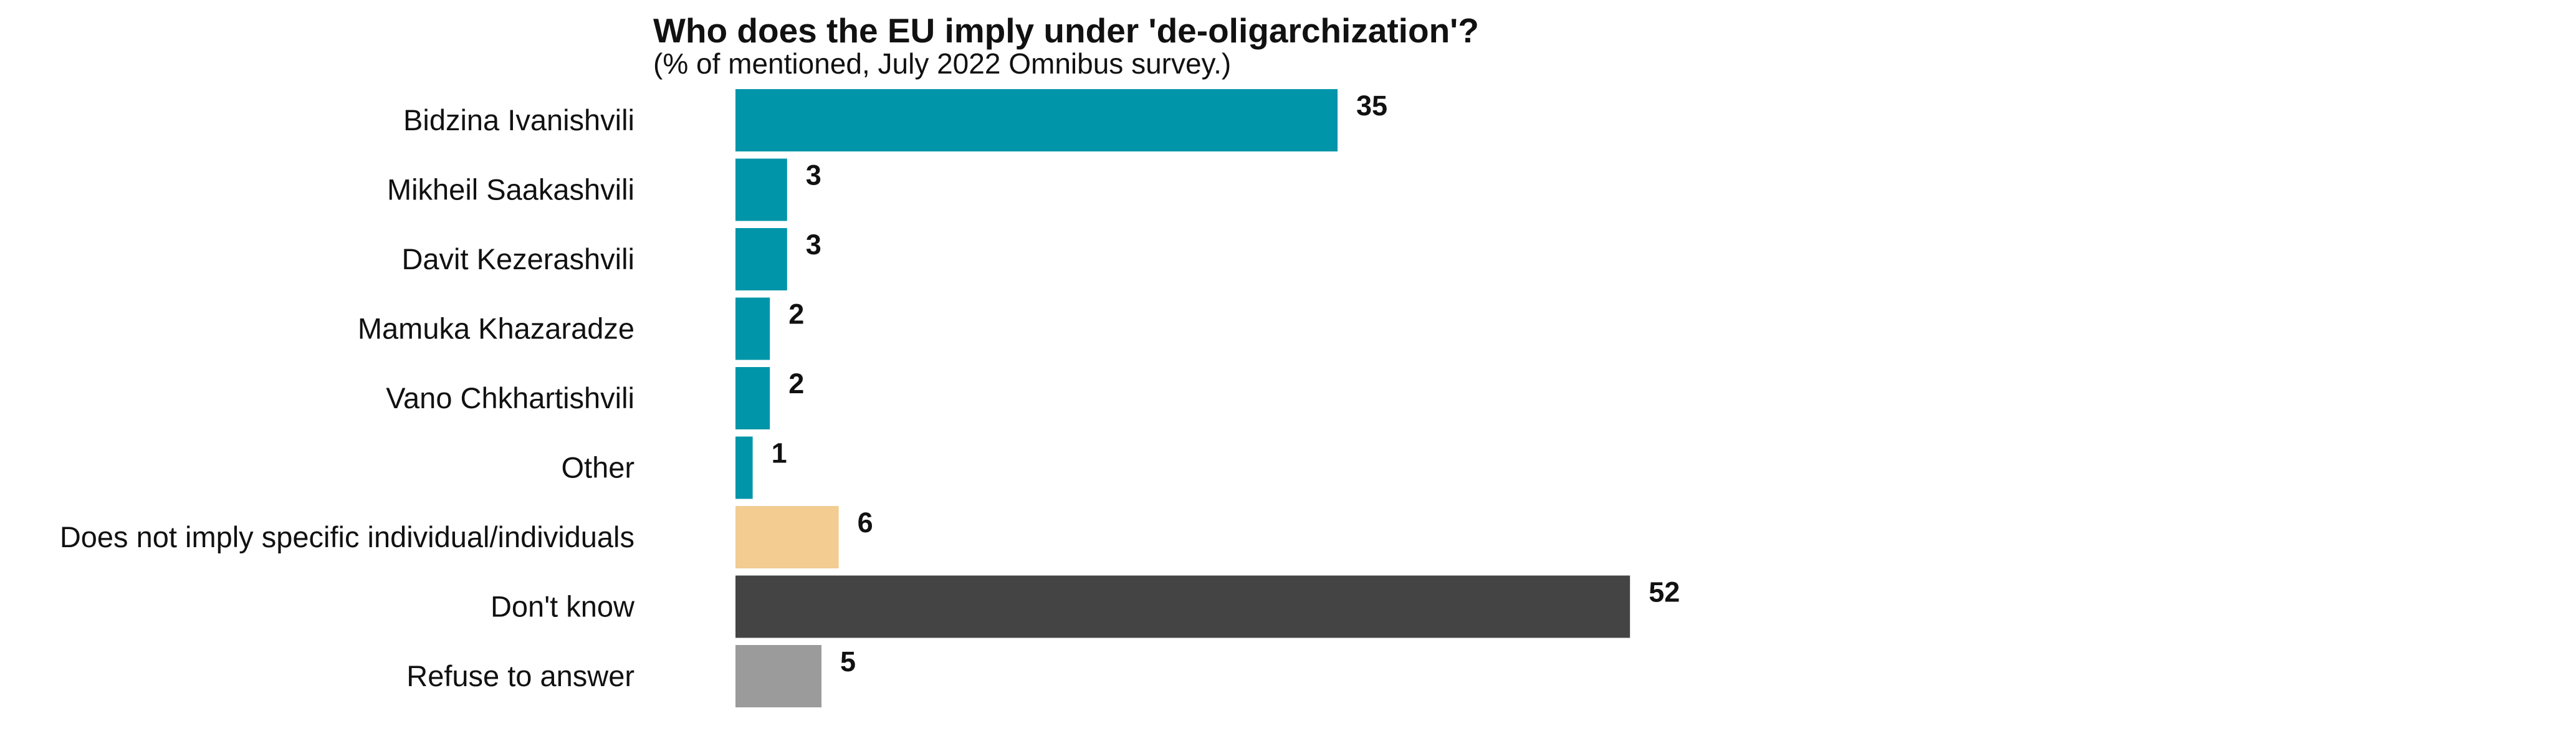  Describe the element at coordinates (496, 328) in the screenshot. I see `category-label: Mamuka Khazaradze` at that location.